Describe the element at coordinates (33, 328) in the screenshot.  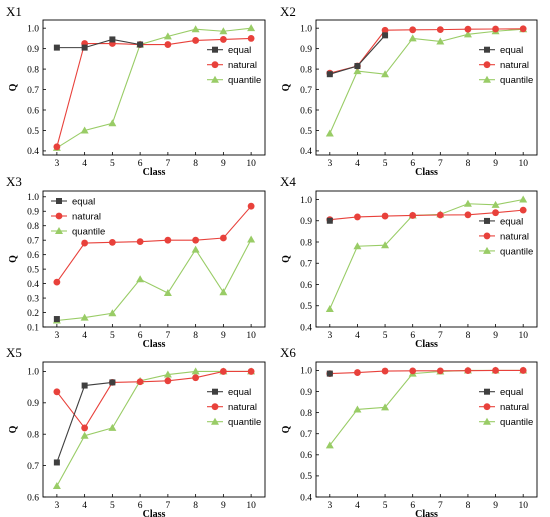
I see `y-tick-label: 0.1` at that location.